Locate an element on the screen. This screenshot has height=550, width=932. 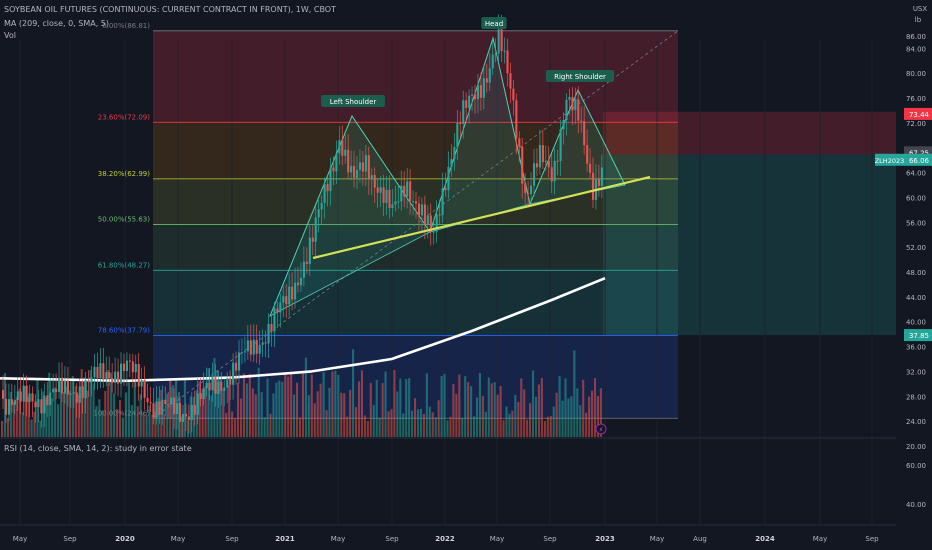
price-tick-label: 64.00 is located at coordinates (916, 174).